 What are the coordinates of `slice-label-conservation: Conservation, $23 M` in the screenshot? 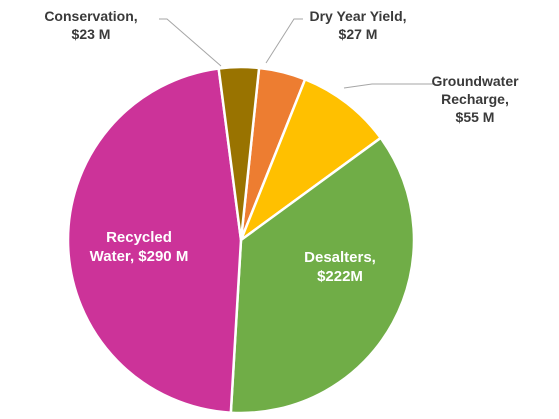 It's located at (90, 25).